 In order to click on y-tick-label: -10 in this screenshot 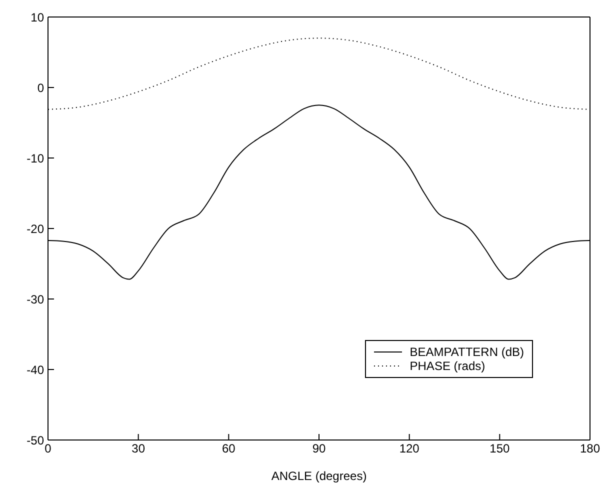, I will do `click(35, 158)`.